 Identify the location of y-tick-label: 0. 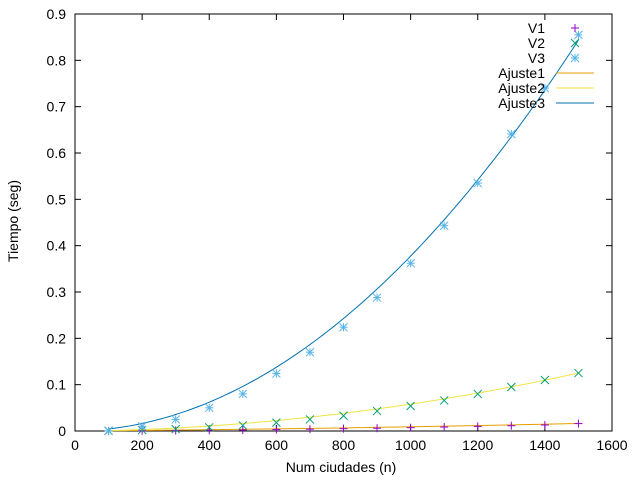
(62, 431).